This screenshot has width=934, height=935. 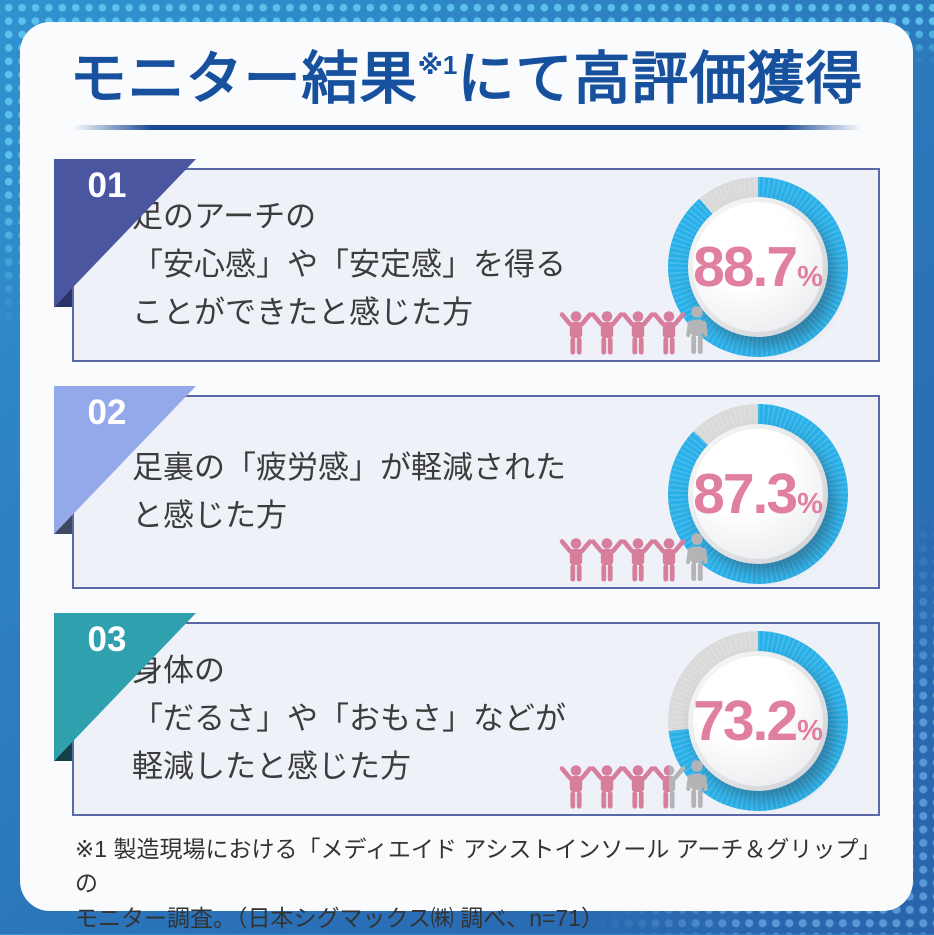 What do you see at coordinates (360, 492) in the screenshot?
I see `result-text-02: 足裏の「疲労感」が軽減された と感じた方` at bounding box center [360, 492].